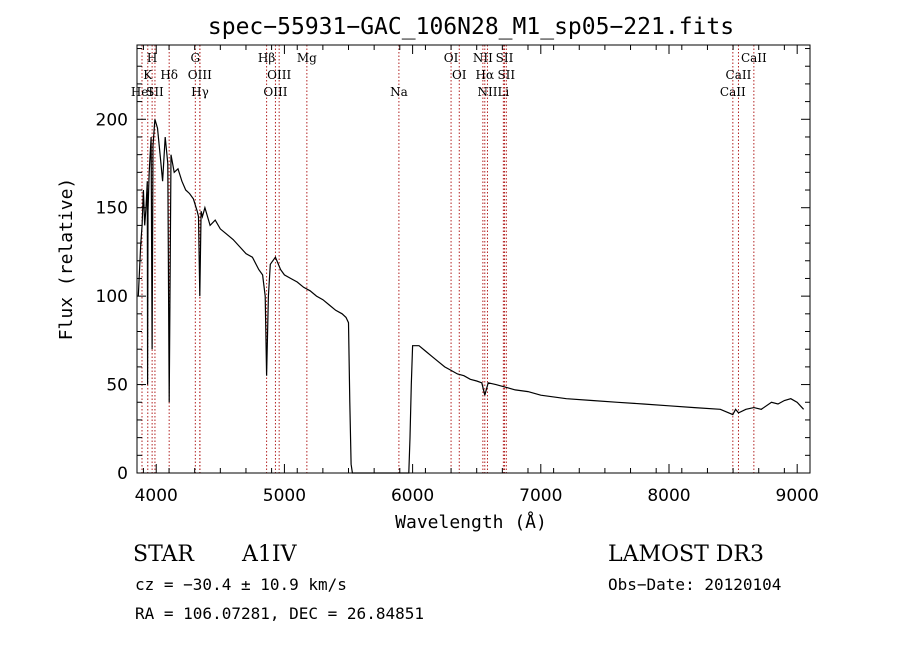 This screenshot has width=900, height=649. What do you see at coordinates (112, 209) in the screenshot?
I see `y-tick-label-3: 150` at bounding box center [112, 209].